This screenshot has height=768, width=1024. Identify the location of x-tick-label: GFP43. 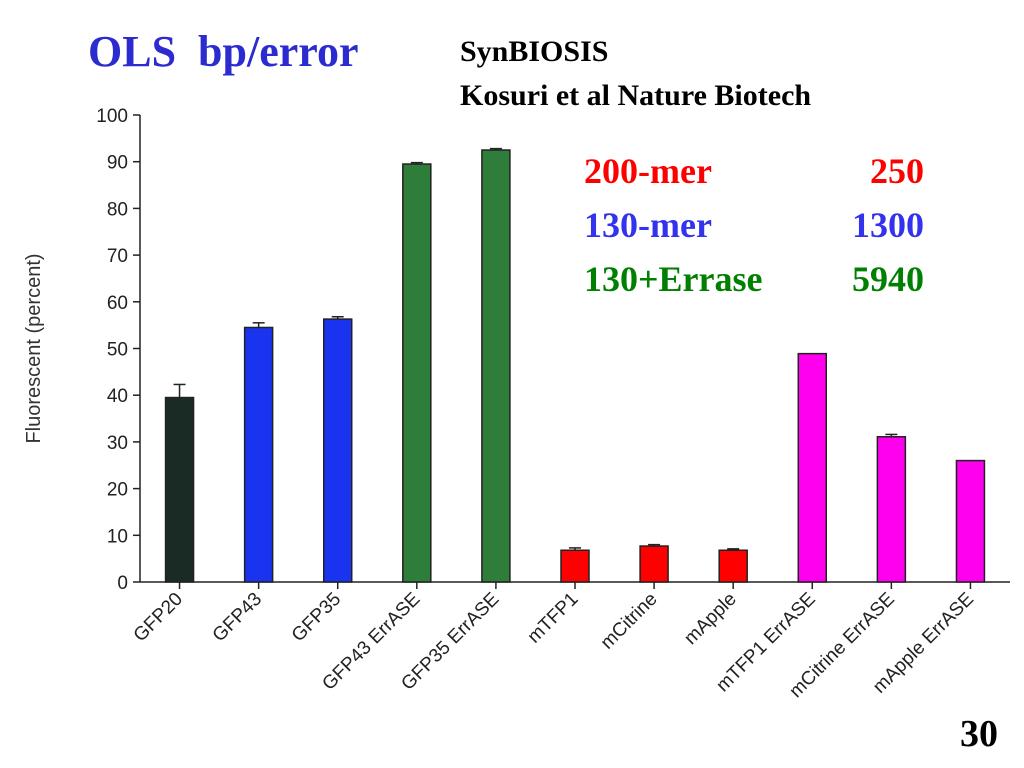
(237, 617).